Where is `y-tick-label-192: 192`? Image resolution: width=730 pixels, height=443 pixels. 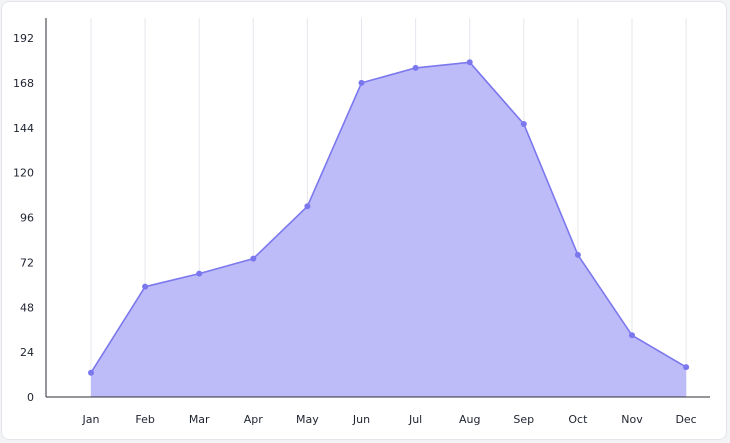 y-tick-label-192: 192 is located at coordinates (23, 38).